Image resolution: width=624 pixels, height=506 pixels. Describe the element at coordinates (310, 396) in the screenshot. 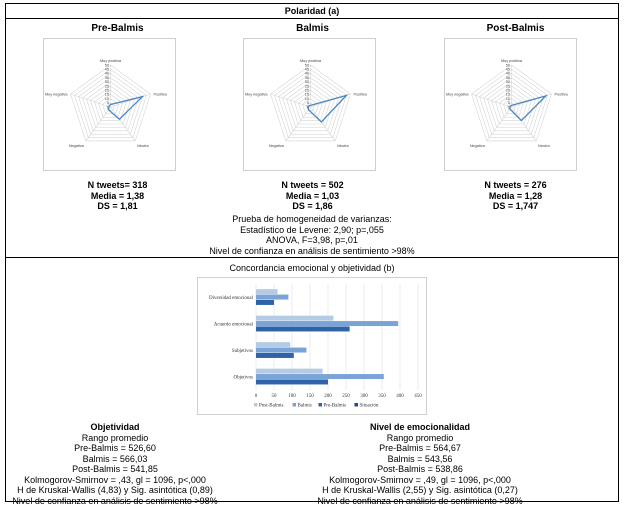

I see `bar-tick-label: 150` at that location.